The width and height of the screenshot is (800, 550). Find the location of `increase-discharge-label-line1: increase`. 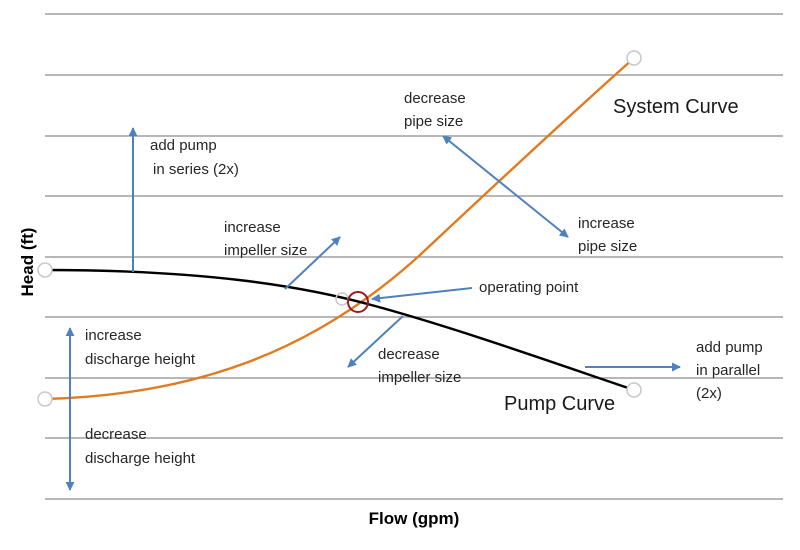

increase-discharge-label-line1: increase is located at coordinates (113, 335).